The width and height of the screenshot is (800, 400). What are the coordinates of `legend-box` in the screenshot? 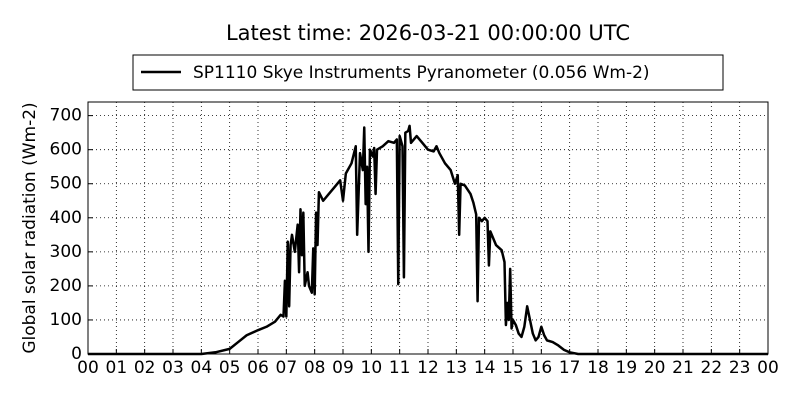 It's located at (428, 72).